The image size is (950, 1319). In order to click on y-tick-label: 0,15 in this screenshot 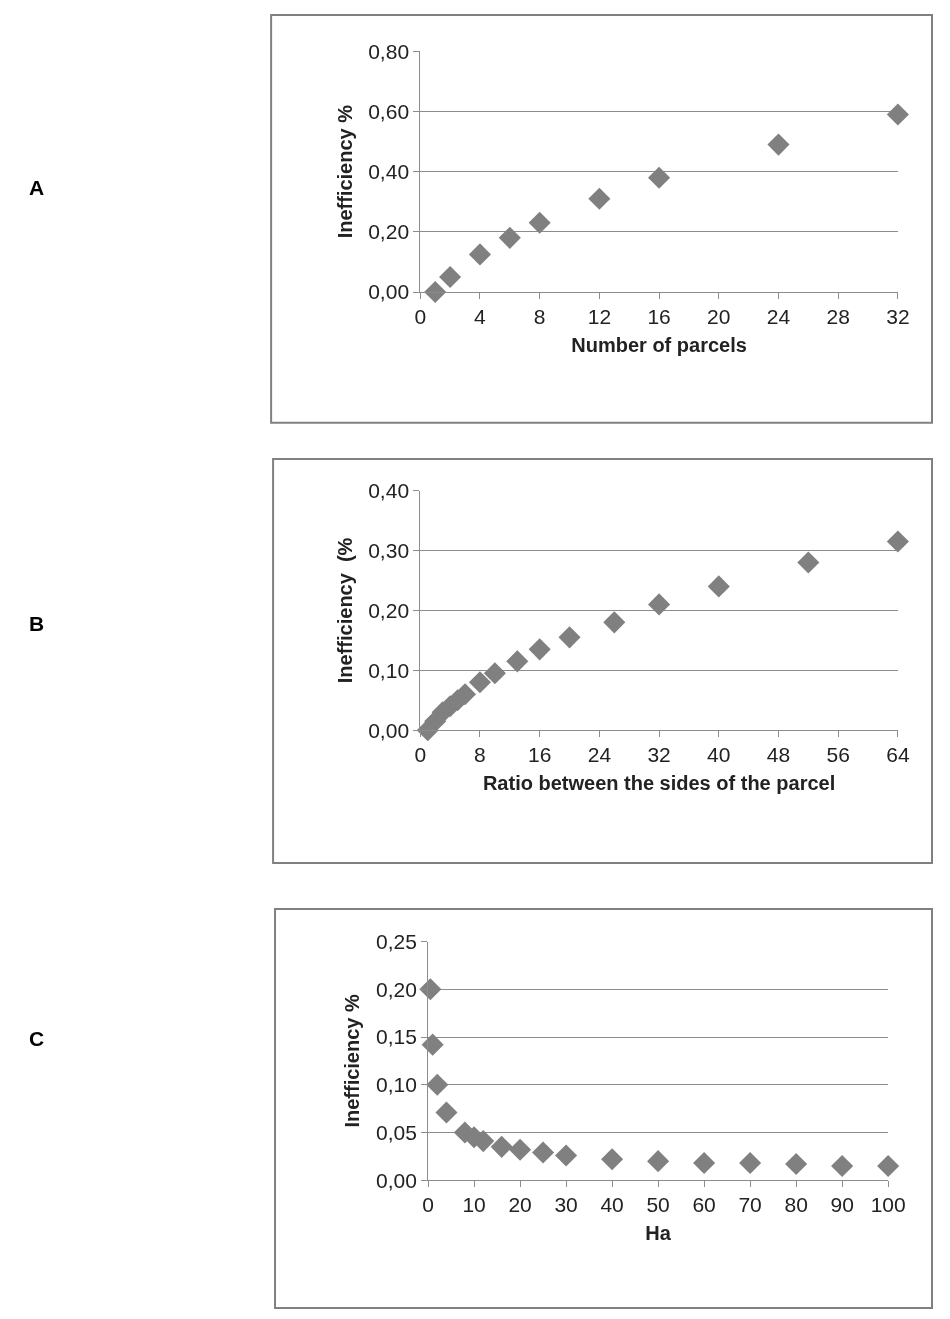, I will do `click(396, 1037)`.